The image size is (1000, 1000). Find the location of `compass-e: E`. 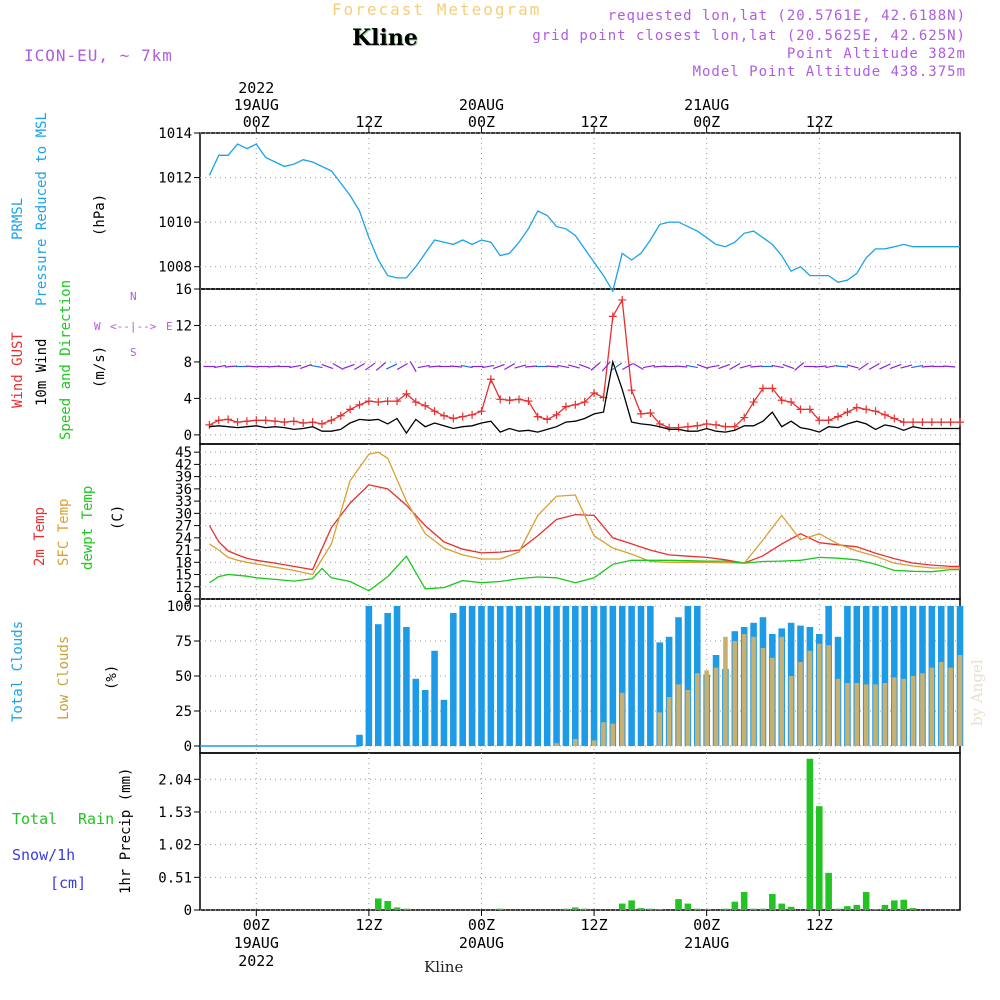

compass-e: E is located at coordinates (169, 326).